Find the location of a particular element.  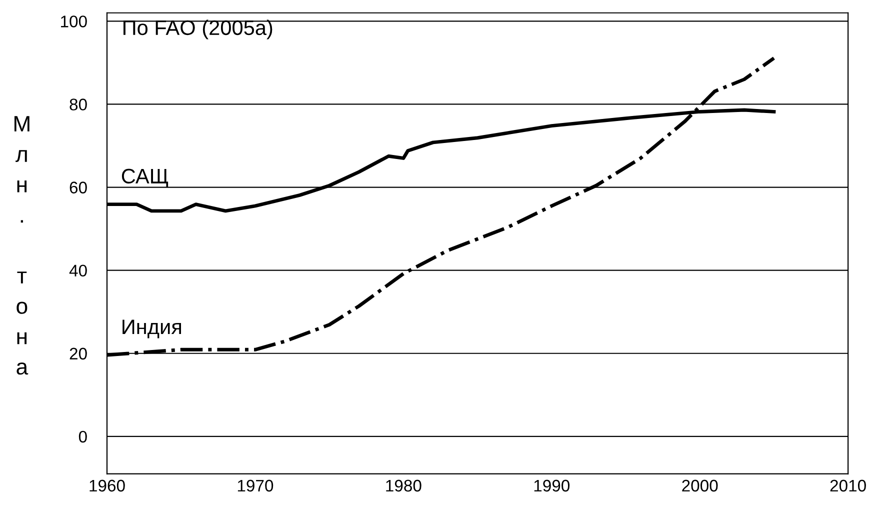

y-tick-label: 40 is located at coordinates (78, 270).